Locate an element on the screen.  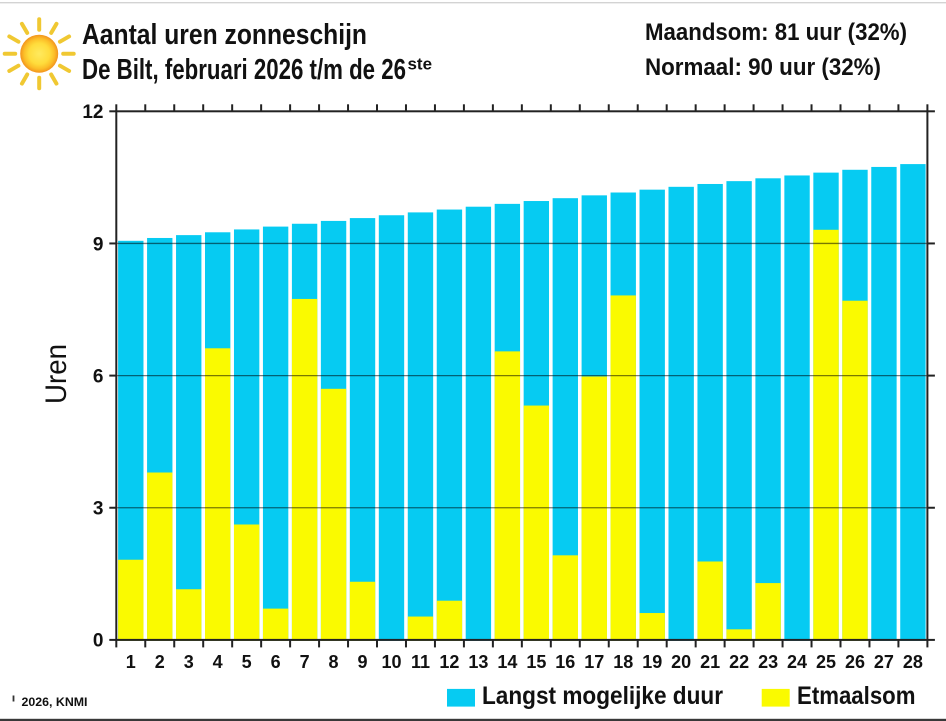
svg-text:De Bilt, februari 2026 t/m de: De Bilt, februari 2026 t/m de 26 is located at coordinates (244, 70).